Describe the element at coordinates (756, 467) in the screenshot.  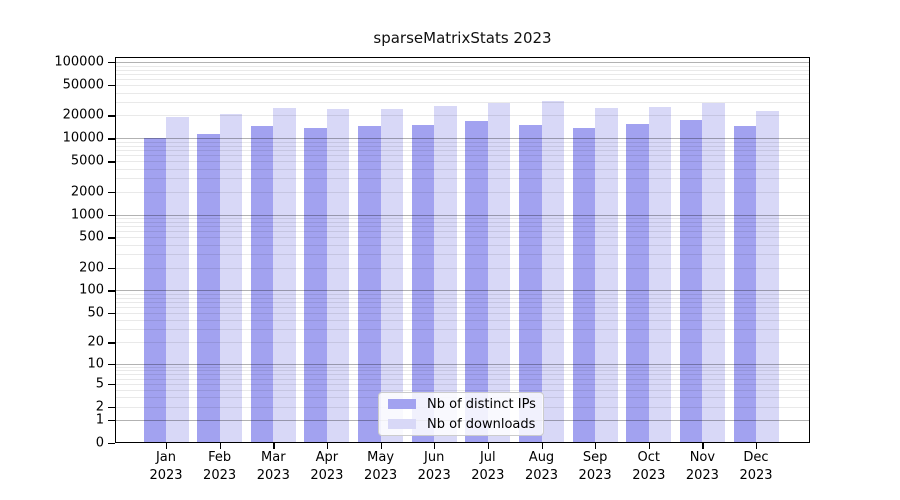
I see `x-tick-label-dec: Dec 2023` at that location.